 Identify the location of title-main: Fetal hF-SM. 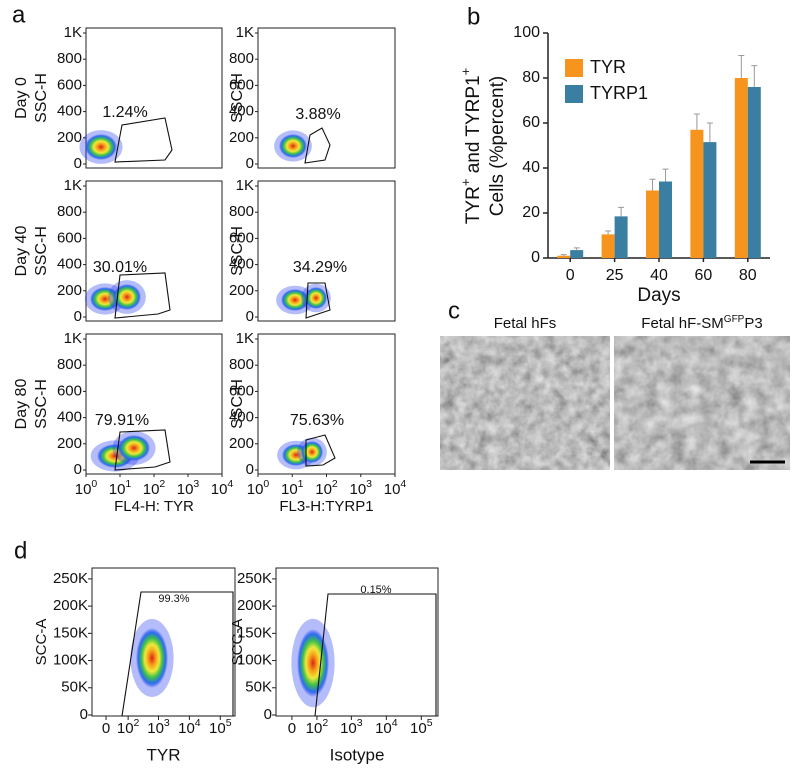
(682, 323).